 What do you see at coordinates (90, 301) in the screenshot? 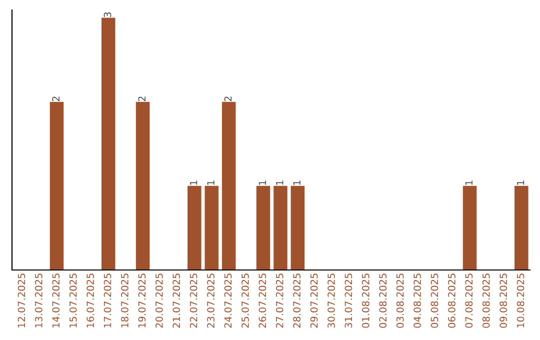
I see `x-tick-label: 16.07.2025` at bounding box center [90, 301].